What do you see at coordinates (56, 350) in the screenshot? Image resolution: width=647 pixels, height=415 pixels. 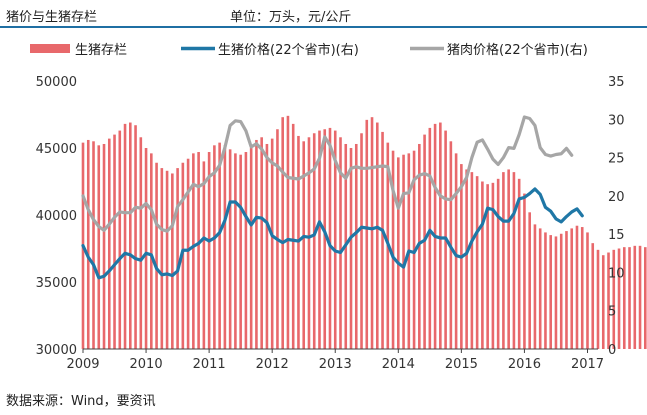 I see `y-left-tick-label: 30000` at bounding box center [56, 350].